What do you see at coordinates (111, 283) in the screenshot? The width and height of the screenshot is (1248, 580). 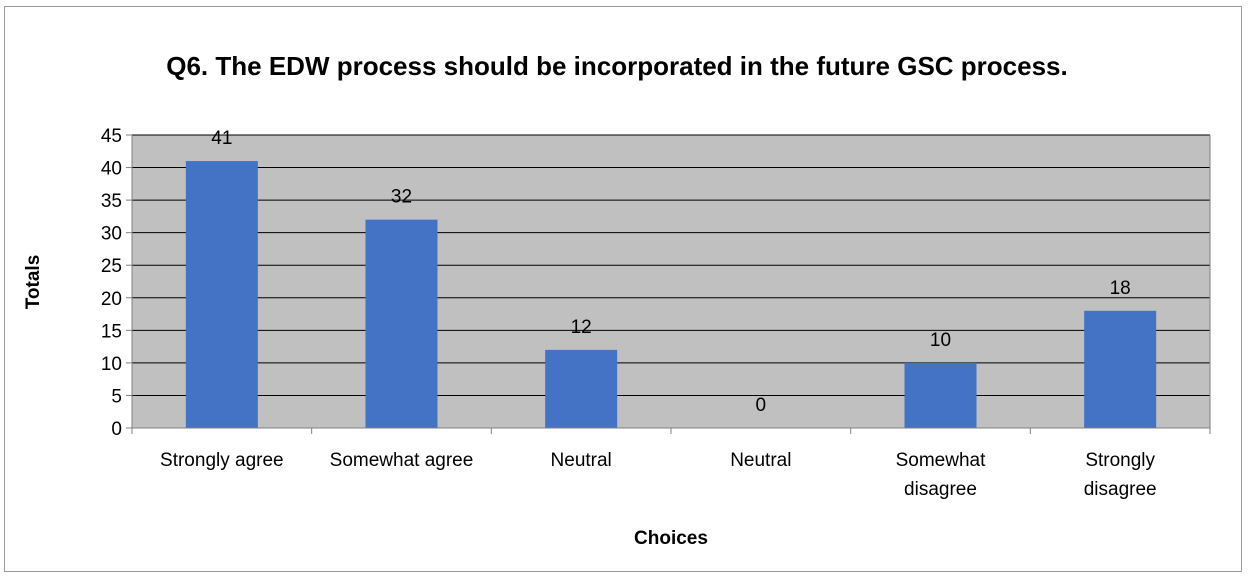 I see `y-tick-labels: 0 5 10 15 20 25 30 35 40 45` at bounding box center [111, 283].